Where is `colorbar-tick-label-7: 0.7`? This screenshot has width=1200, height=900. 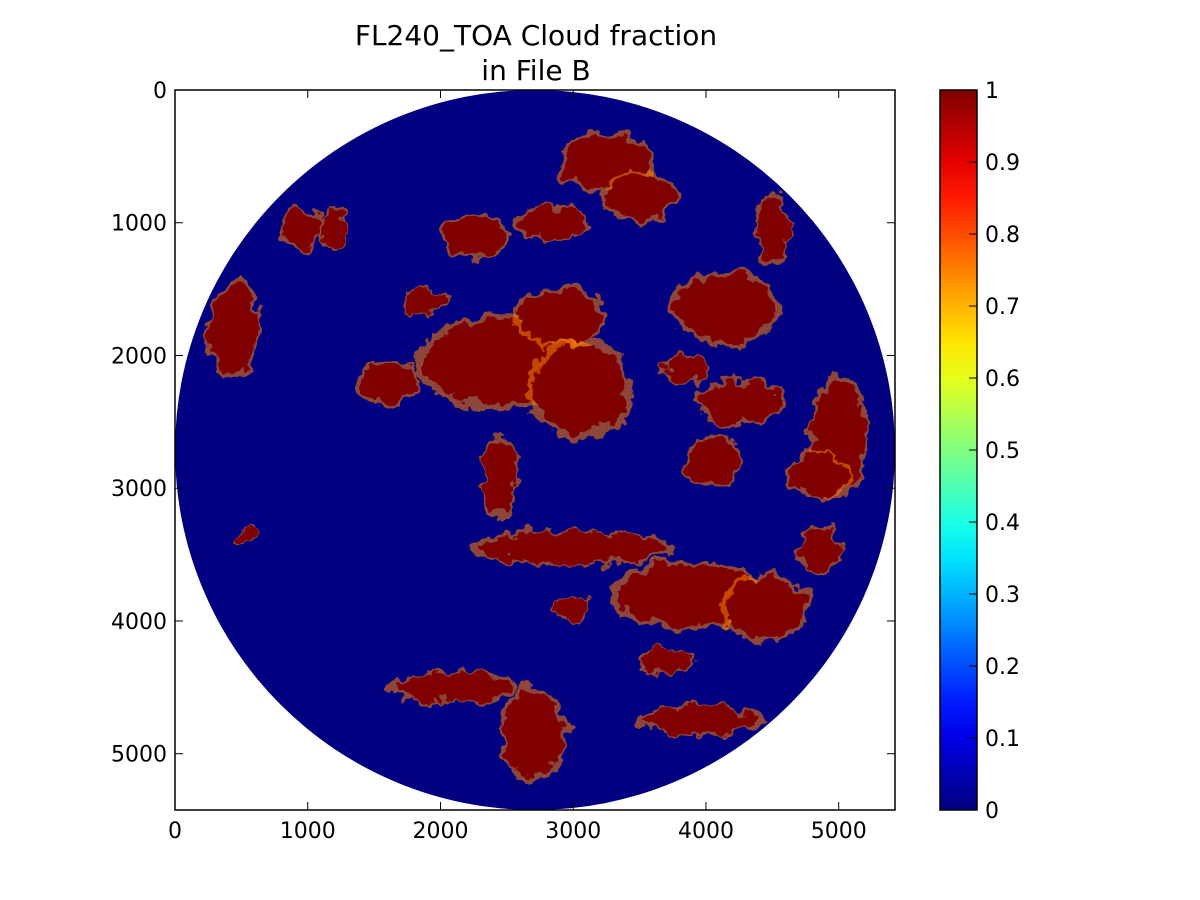
colorbar-tick-label-7: 0.7 is located at coordinates (1002, 307).